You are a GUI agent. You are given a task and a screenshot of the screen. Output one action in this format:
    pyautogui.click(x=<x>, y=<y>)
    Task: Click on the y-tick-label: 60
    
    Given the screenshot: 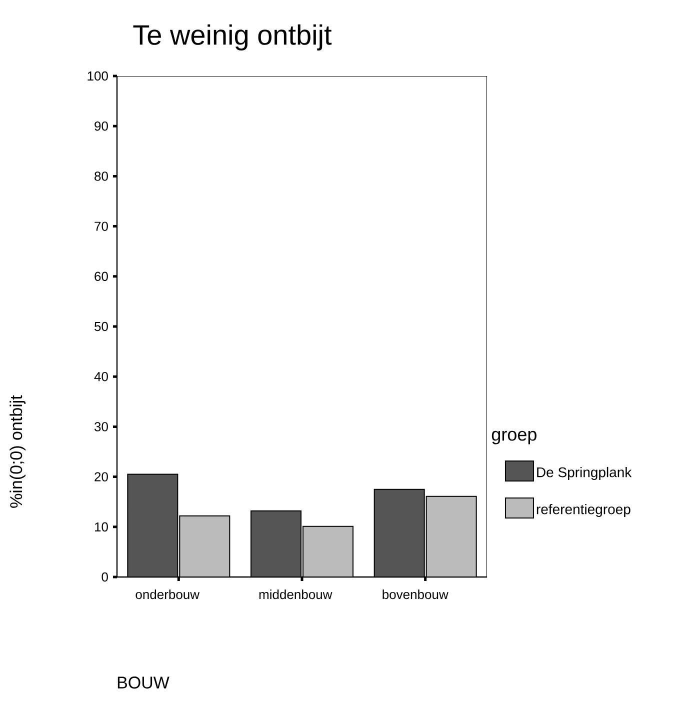 What is the action you would take?
    pyautogui.click(x=101, y=276)
    